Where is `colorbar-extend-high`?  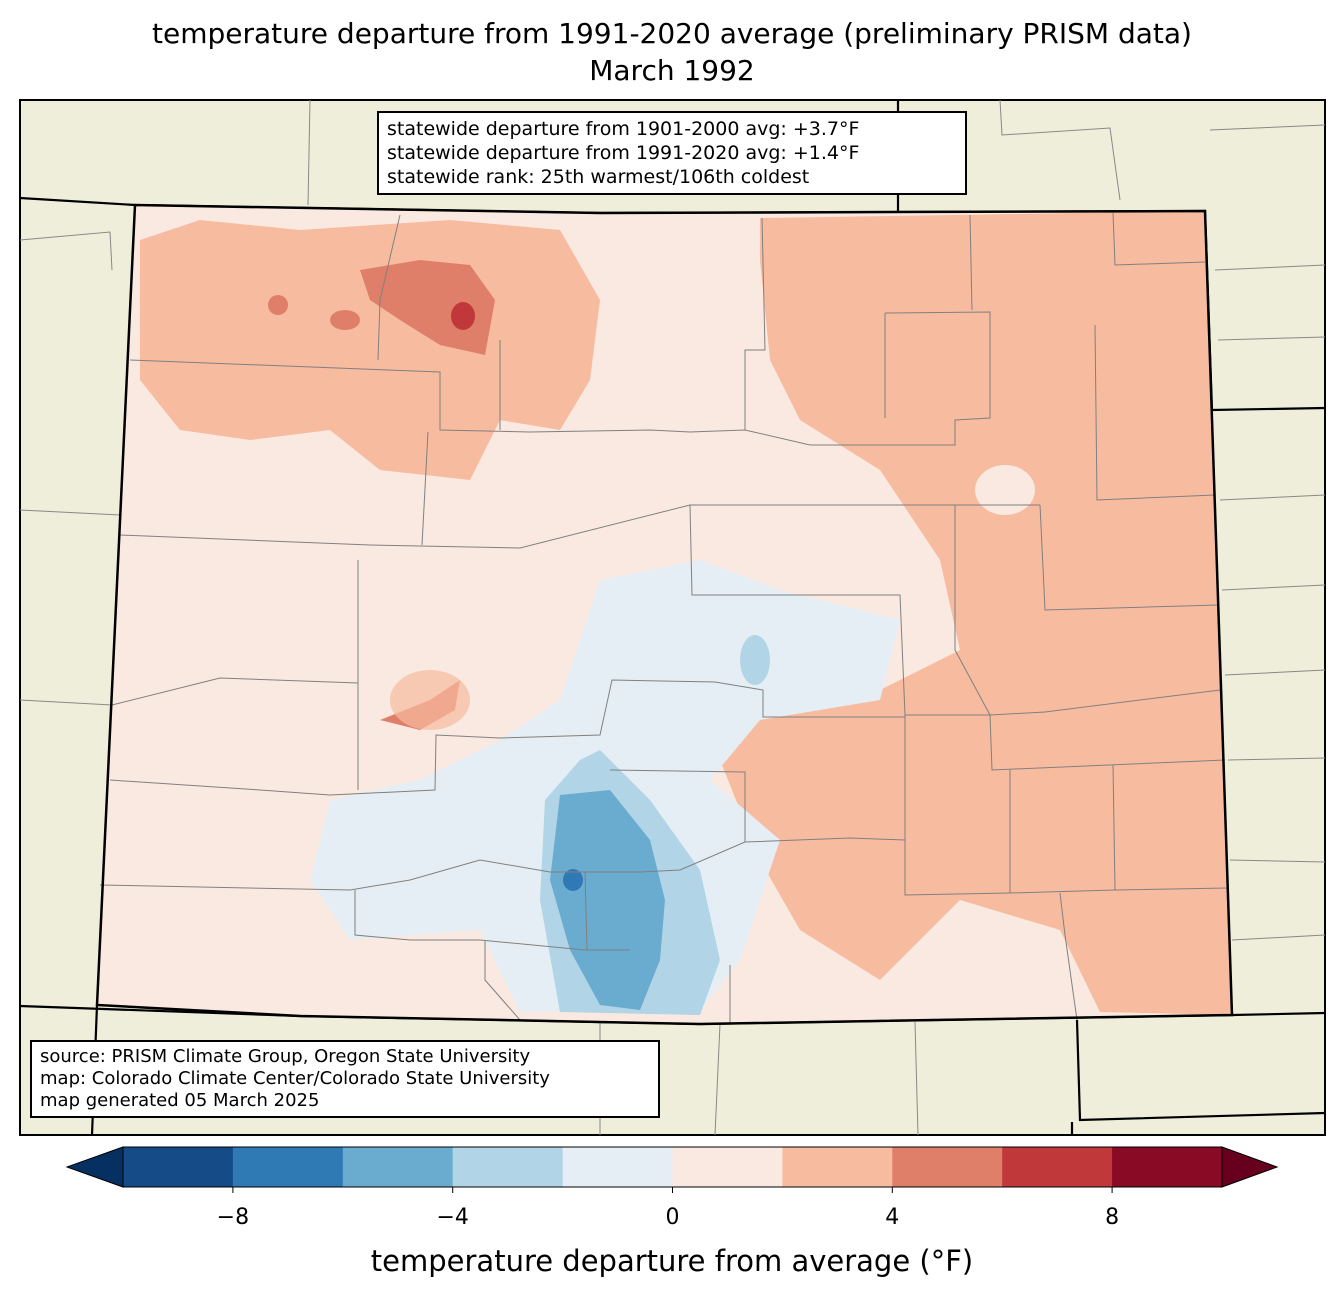
colorbar-extend-high is located at coordinates (1250, 1167).